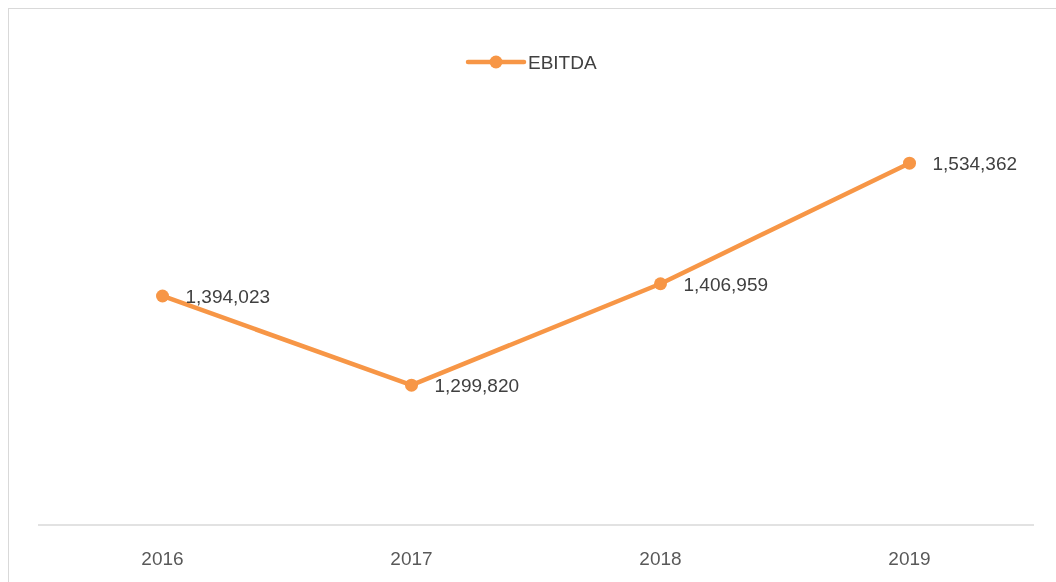  I want to click on data-label: 1,534,362, so click(975, 164).